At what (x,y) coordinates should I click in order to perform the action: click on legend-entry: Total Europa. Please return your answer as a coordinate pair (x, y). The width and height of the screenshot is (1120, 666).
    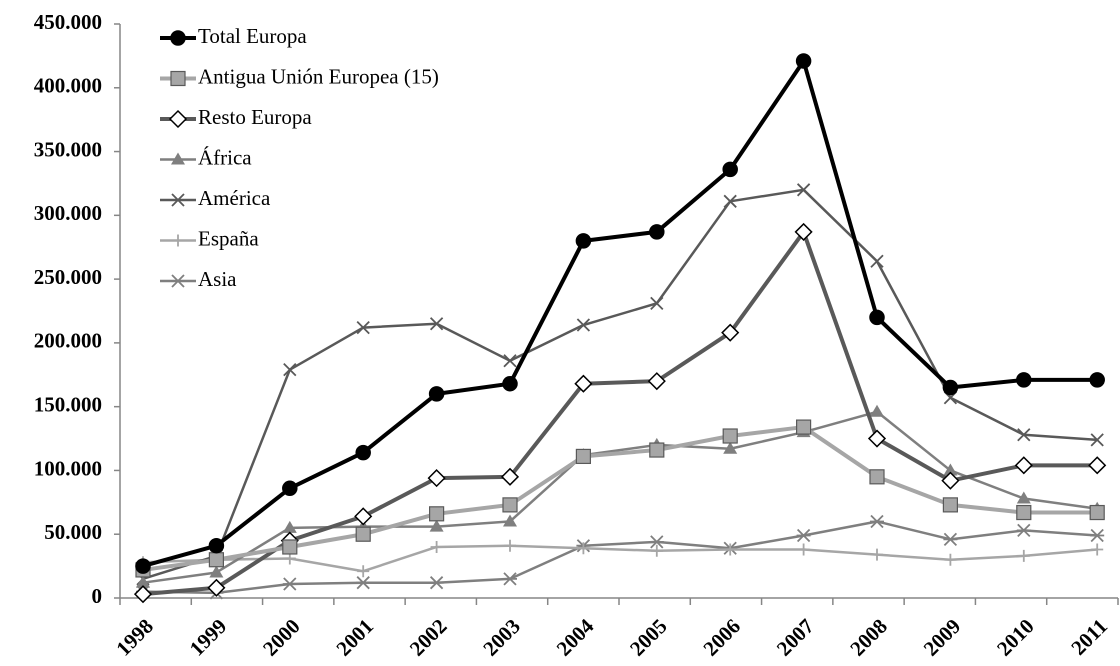
    Looking at the image, I should click on (233, 36).